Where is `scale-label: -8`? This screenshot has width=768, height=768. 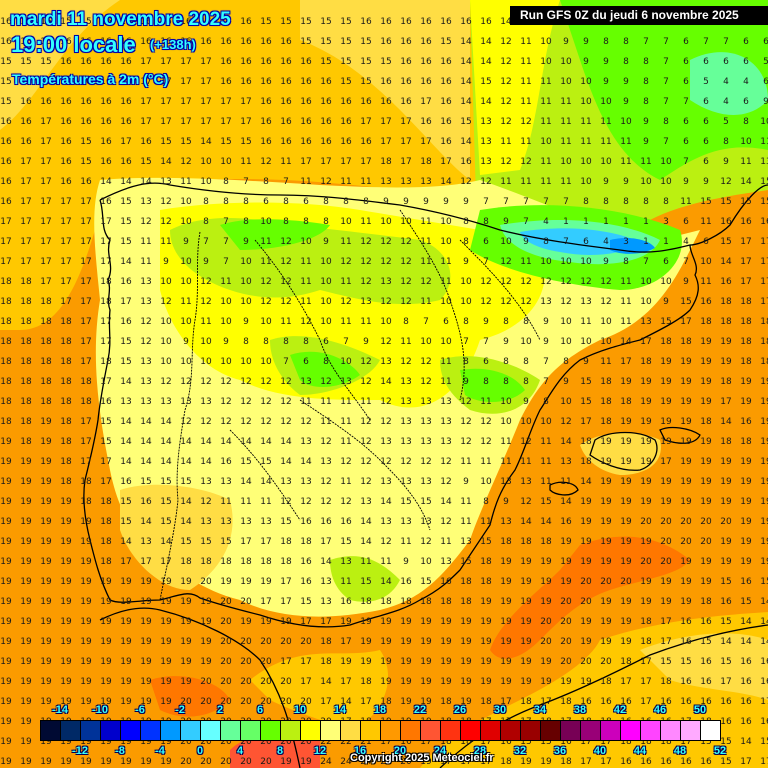 scale-label: -8 is located at coordinates (120, 751).